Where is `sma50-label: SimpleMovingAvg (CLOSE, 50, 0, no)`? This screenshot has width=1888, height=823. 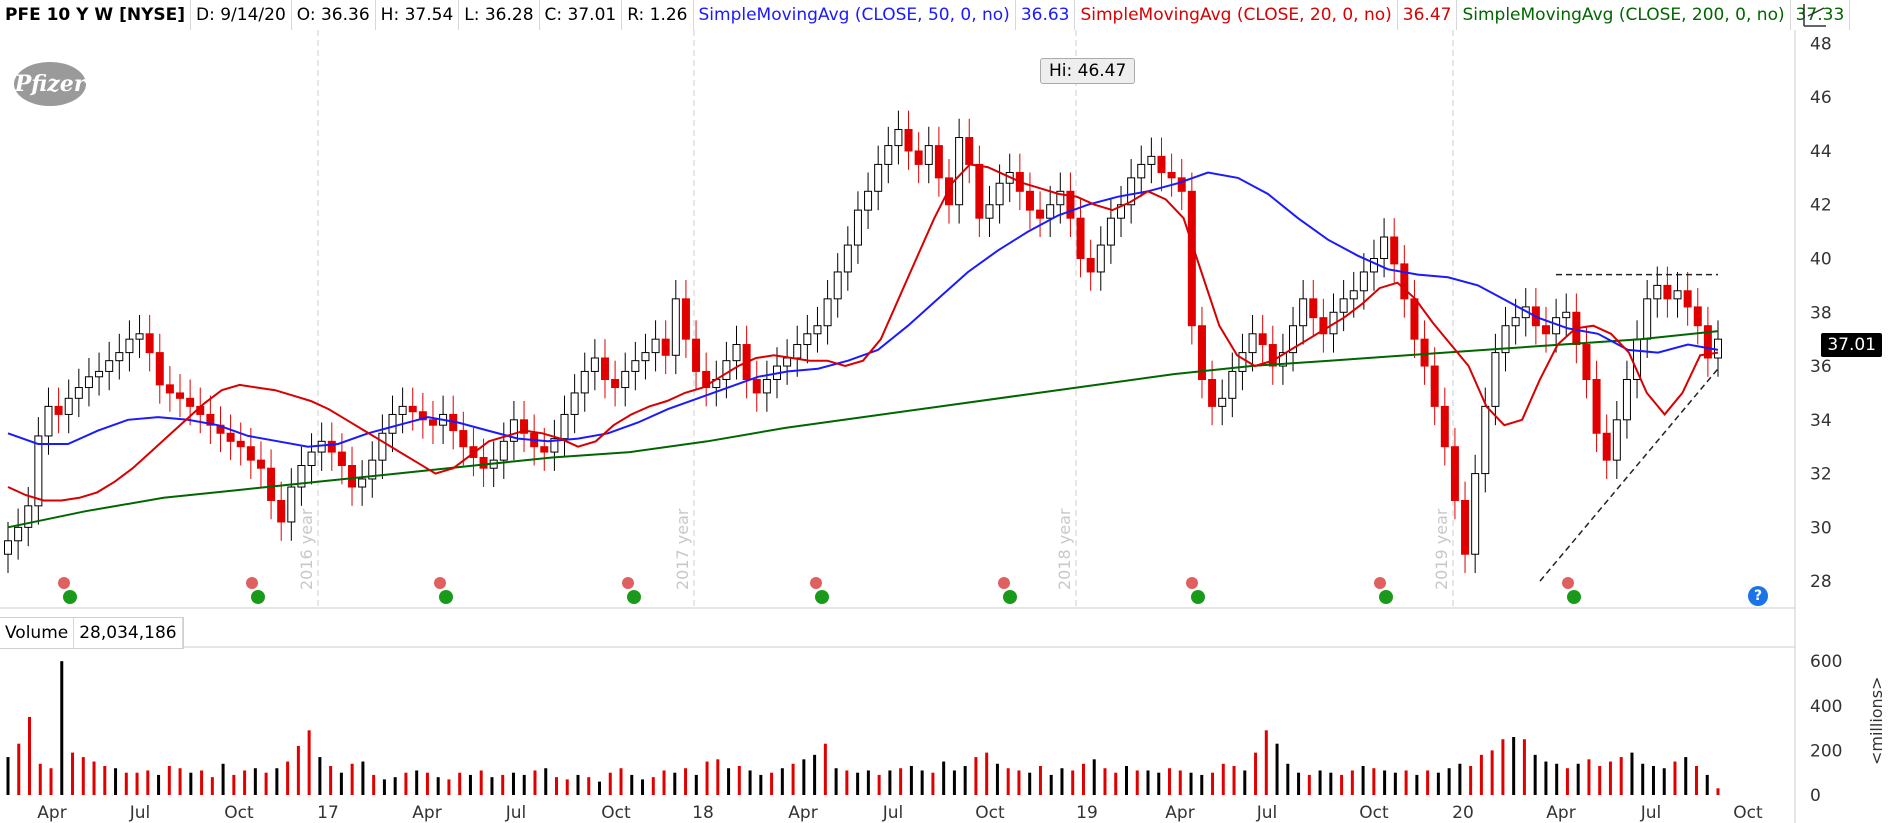 sma50-label: SimpleMovingAvg (CLOSE, 50, 0, no) is located at coordinates (855, 15).